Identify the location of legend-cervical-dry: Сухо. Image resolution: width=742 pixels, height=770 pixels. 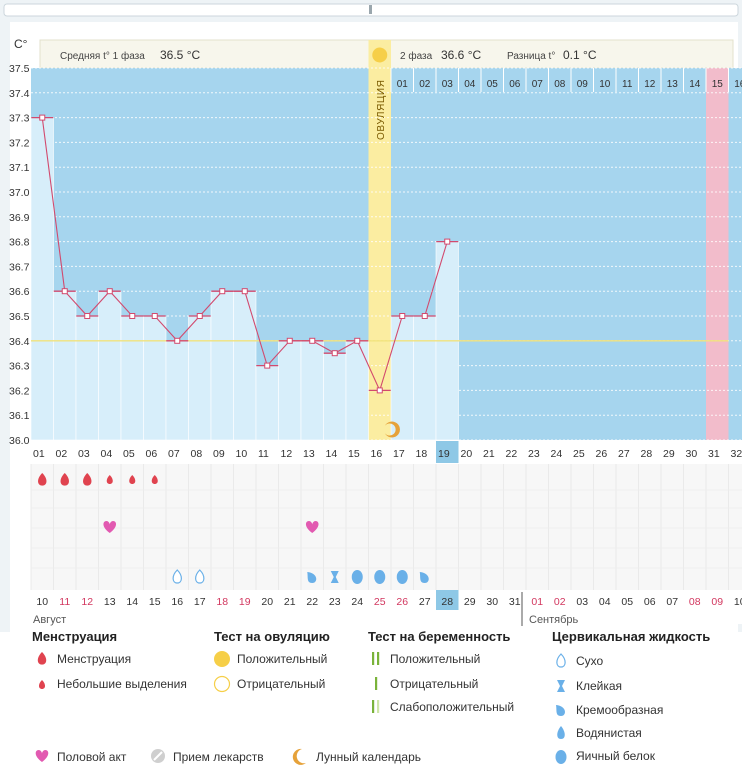
(590, 661).